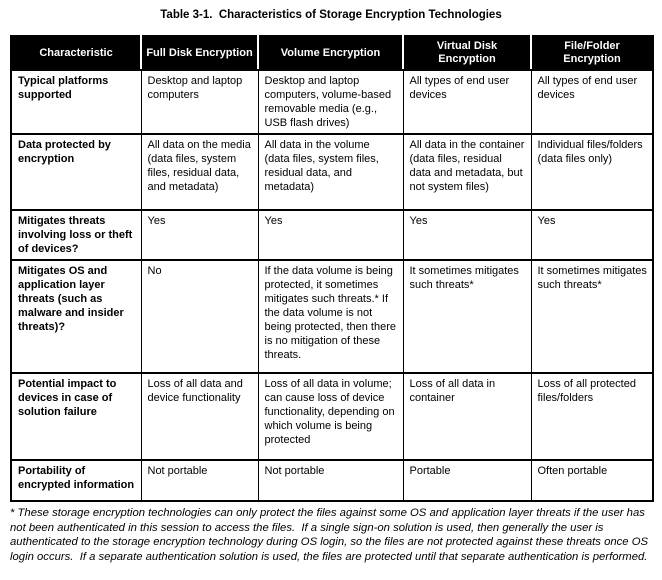 The width and height of the screenshot is (662, 580). I want to click on table-cell: Loss of all data in container, so click(467, 417).